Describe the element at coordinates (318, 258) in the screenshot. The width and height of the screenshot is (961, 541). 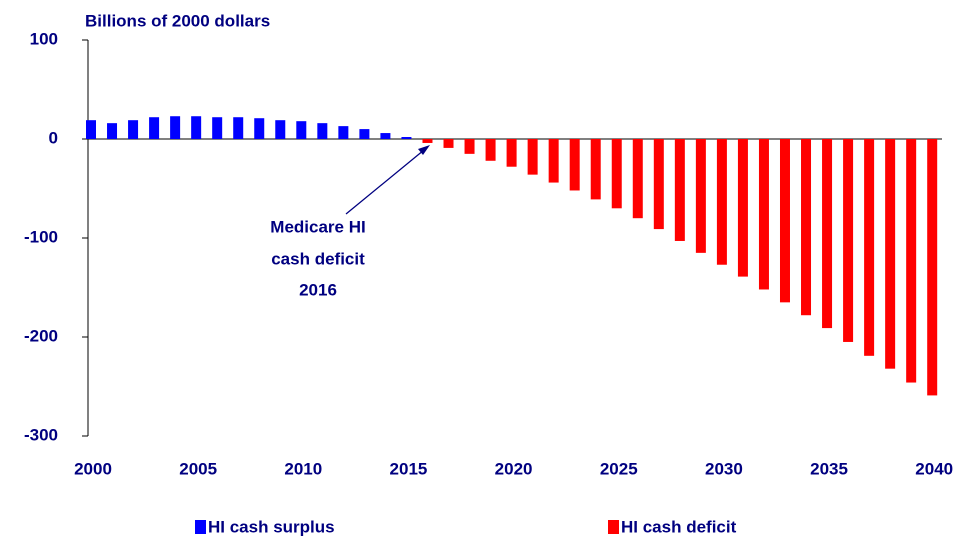
I see `annotation: cash deficit` at that location.